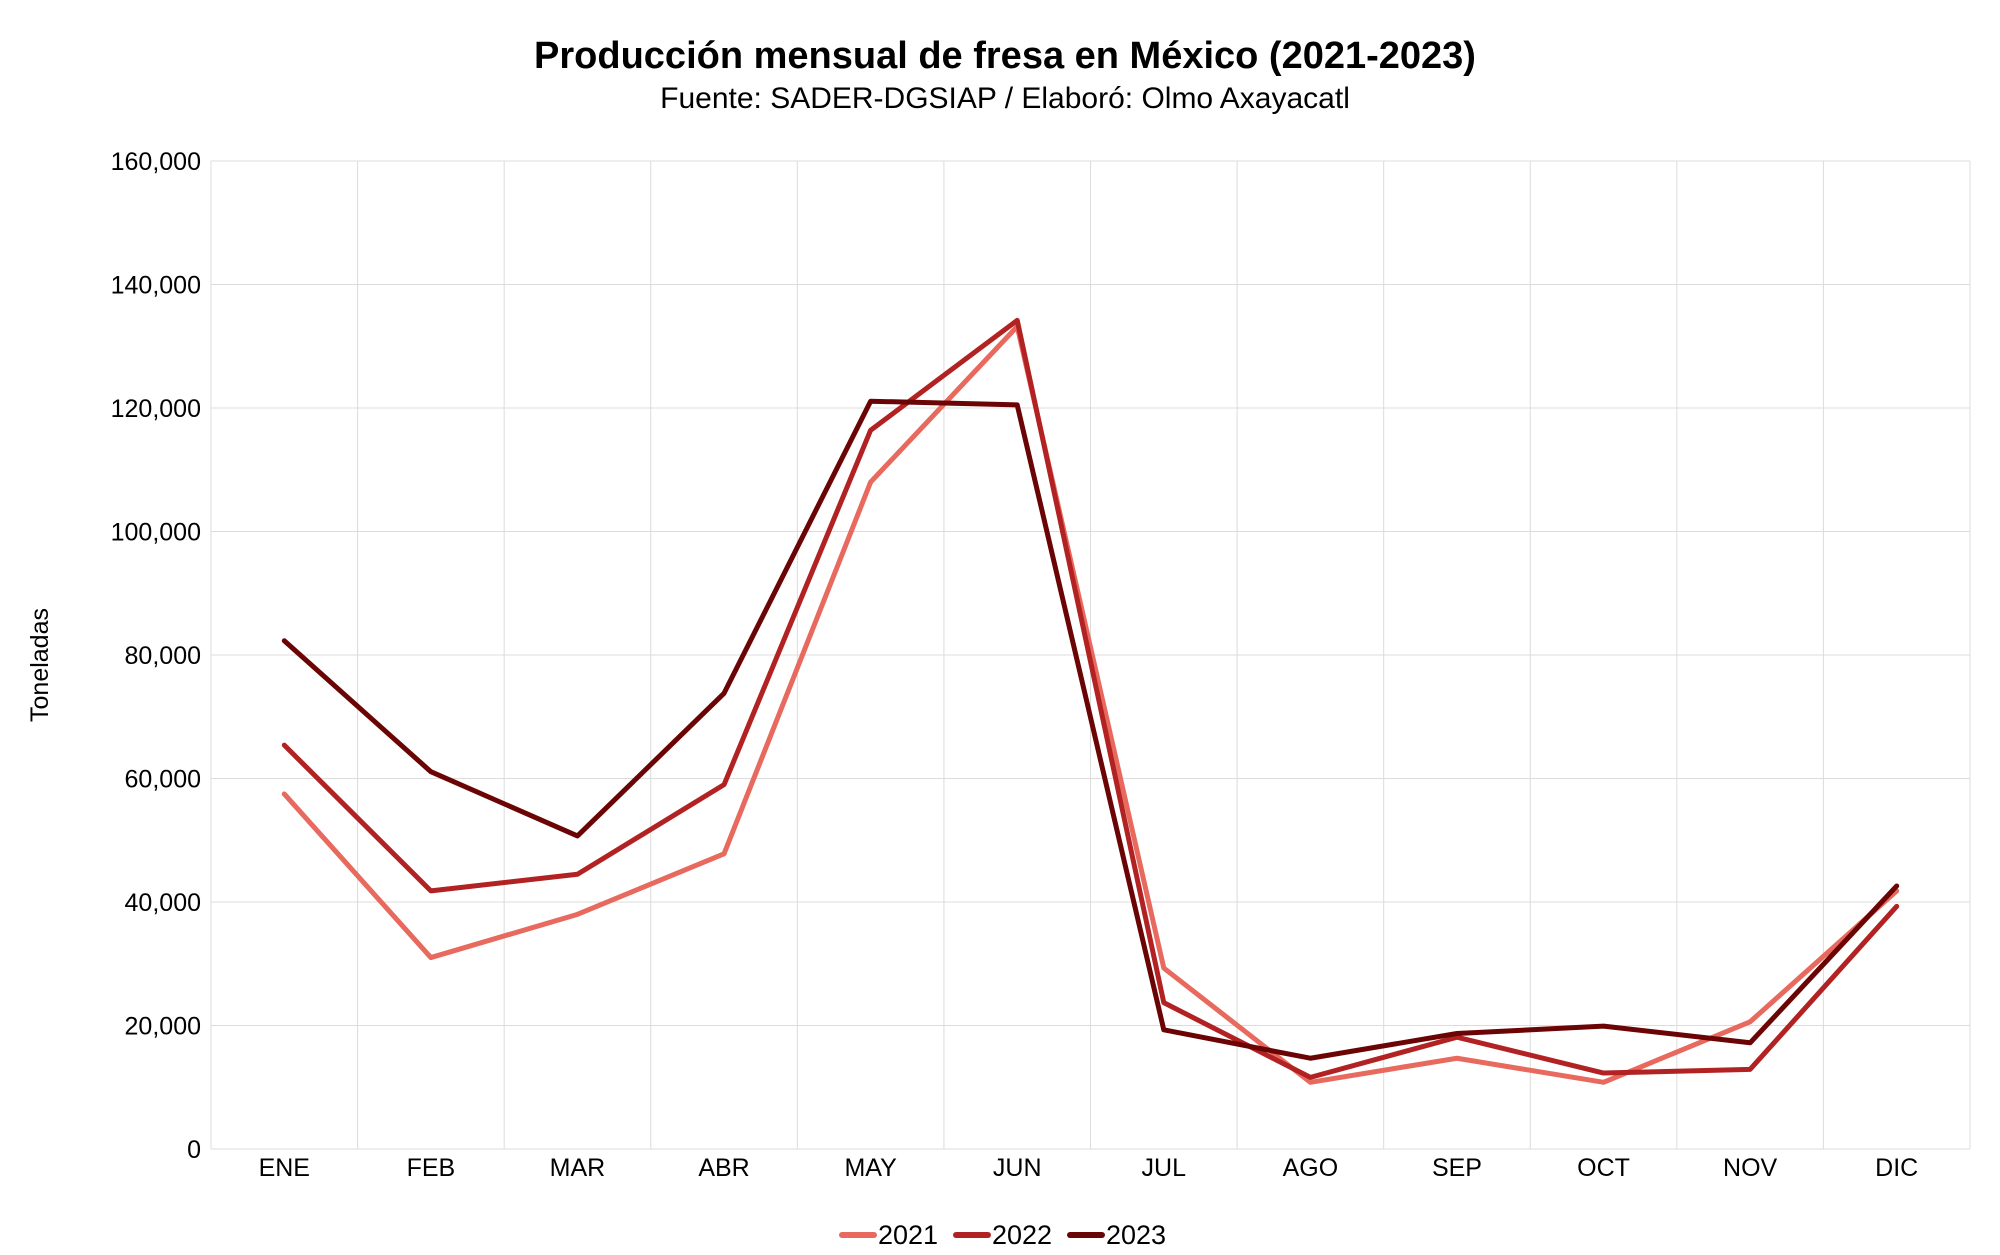 This screenshot has width=2000, height=1255. I want to click on y-tick-label: 140,000, so click(156, 286).